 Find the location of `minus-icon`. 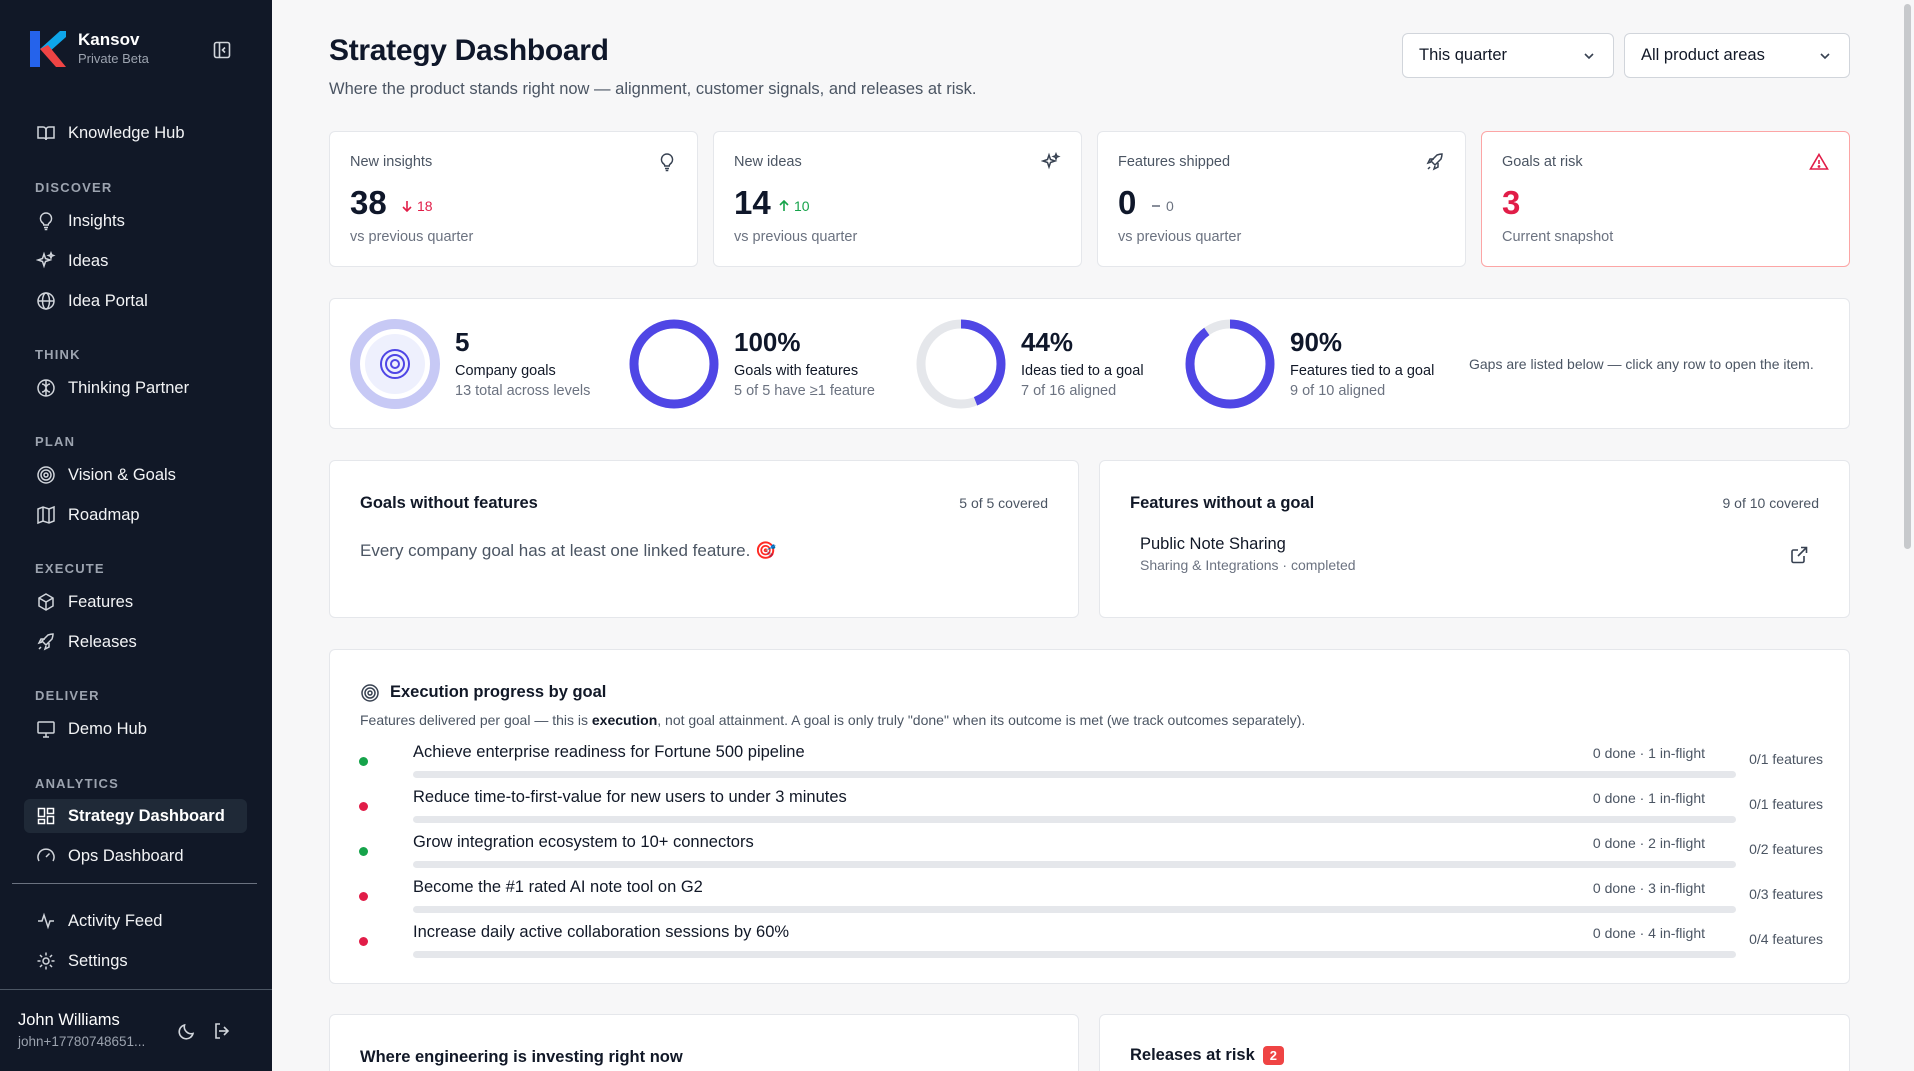

minus-icon is located at coordinates (1156, 206).